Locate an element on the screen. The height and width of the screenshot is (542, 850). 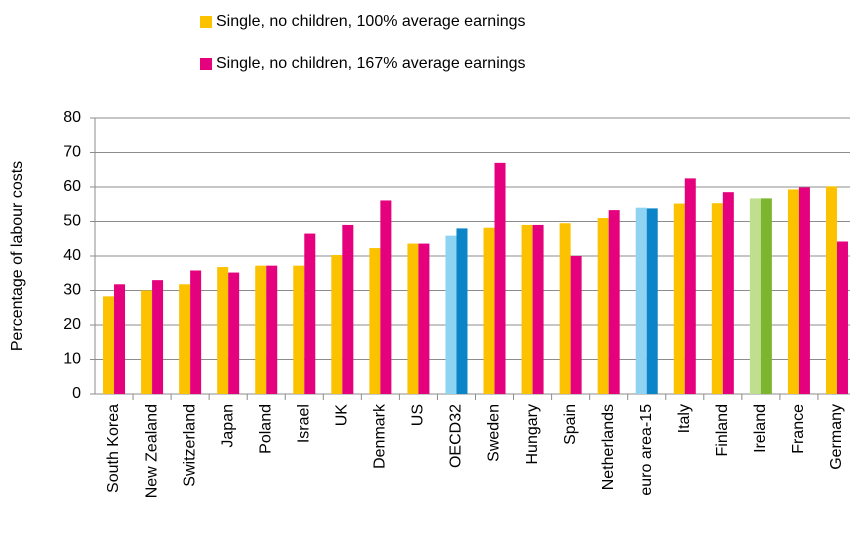
y-tick-label: 50 is located at coordinates (72, 221).